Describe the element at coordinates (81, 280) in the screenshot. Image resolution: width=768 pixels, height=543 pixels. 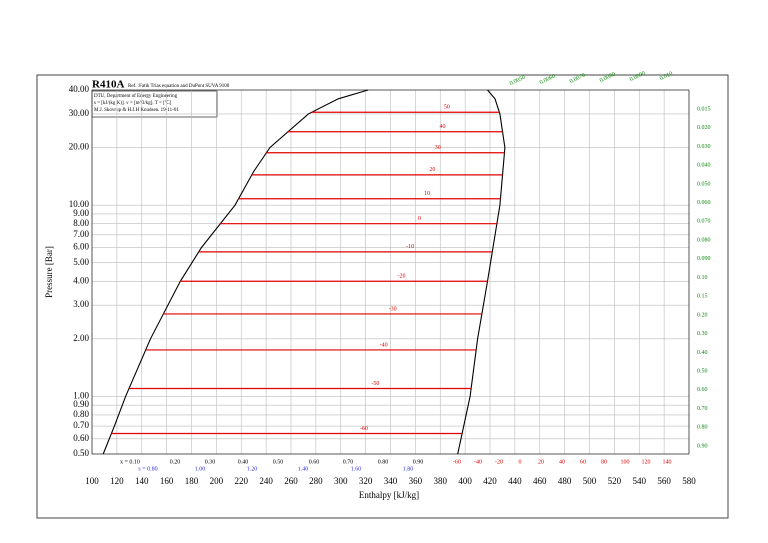
I see `y-tick-label: 4.00` at that location.